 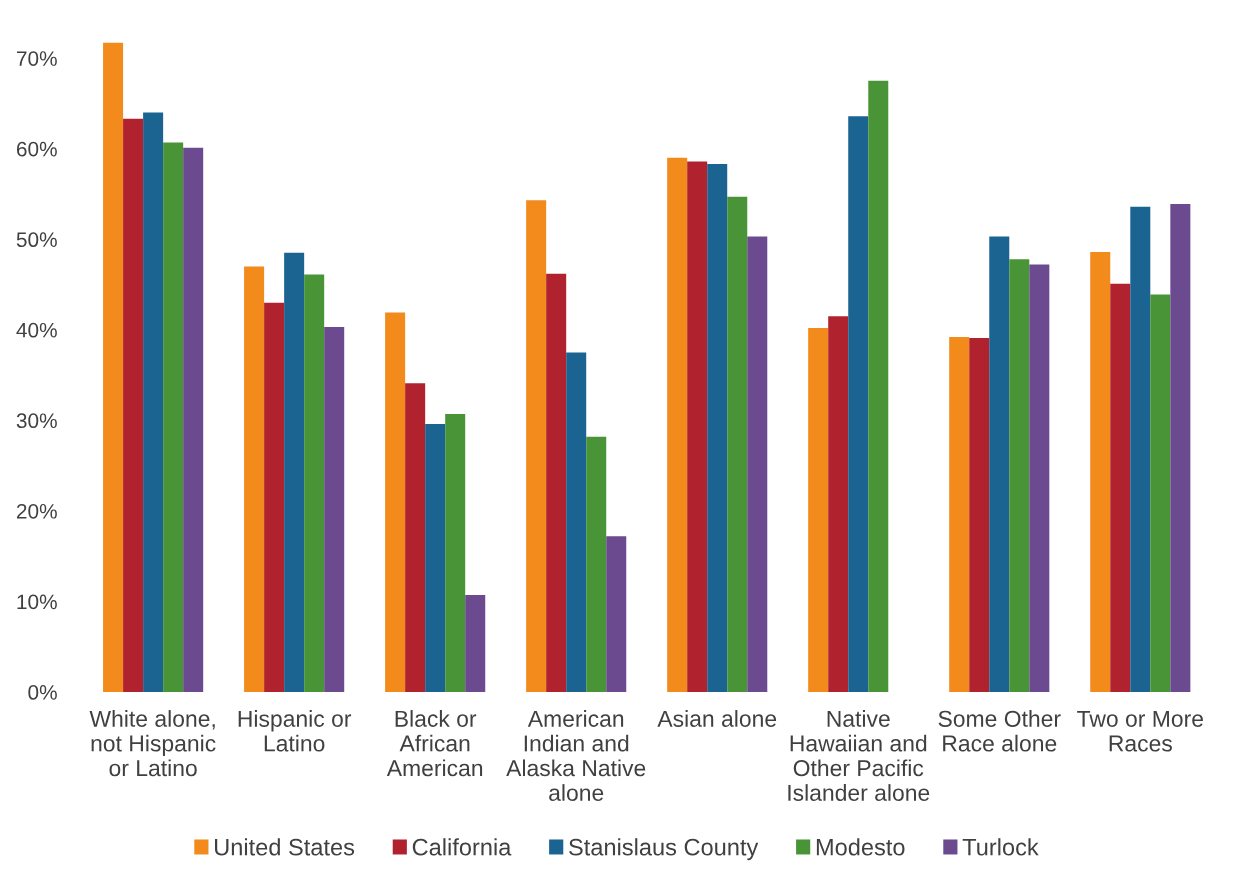 I want to click on x-tick-label: Hispanic or Latino, so click(x=295, y=731).